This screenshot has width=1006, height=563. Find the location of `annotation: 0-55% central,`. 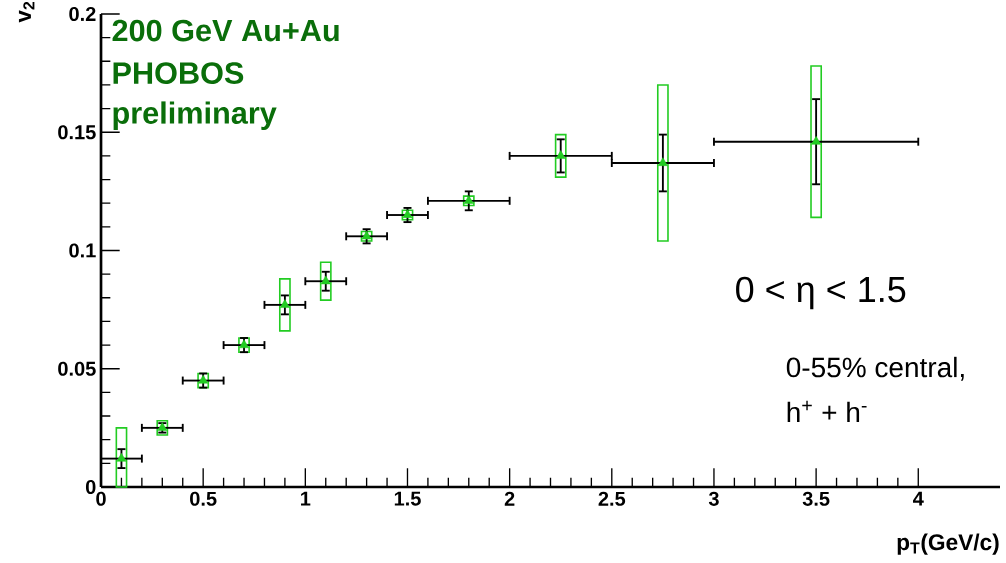

annotation: 0-55% central, is located at coordinates (875, 368).